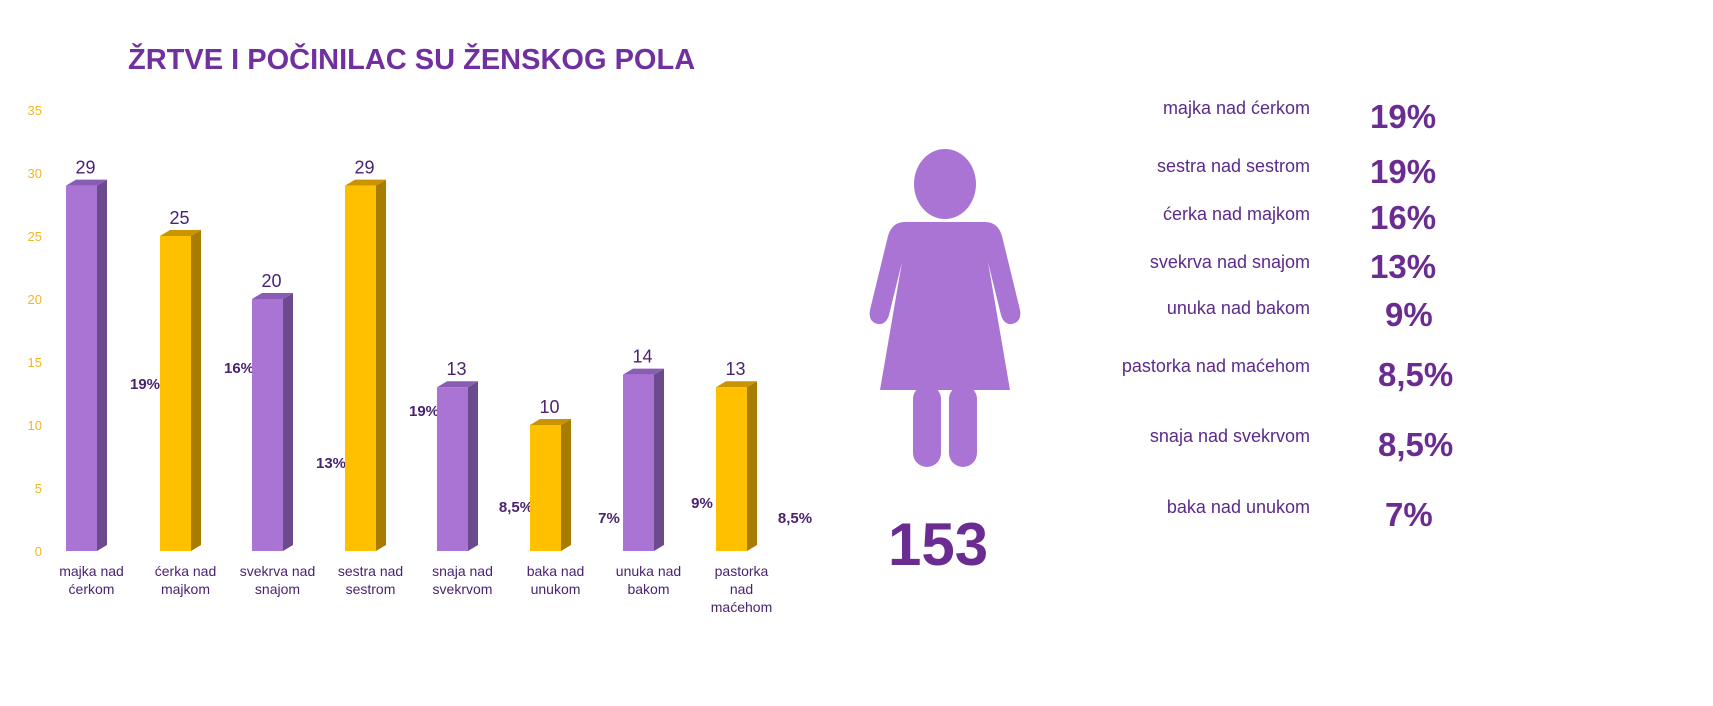 This screenshot has height=706, width=1713. Describe the element at coordinates (1229, 436) in the screenshot. I see `legend-label: snaja nad svekrvom` at that location.